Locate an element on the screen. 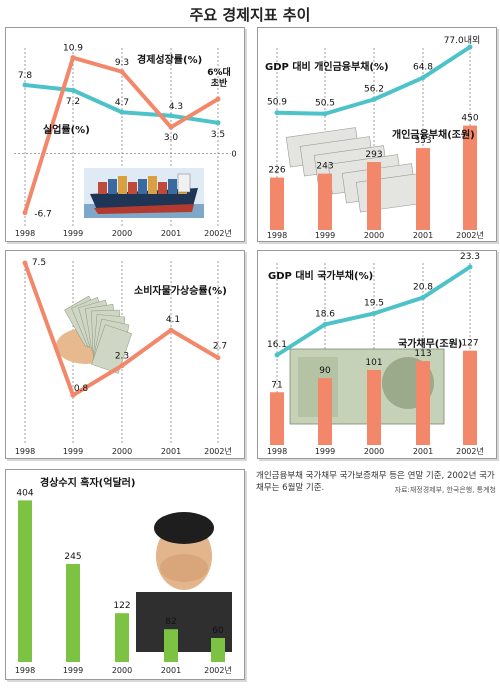  bar-value-label: 113 is located at coordinates (422, 354).